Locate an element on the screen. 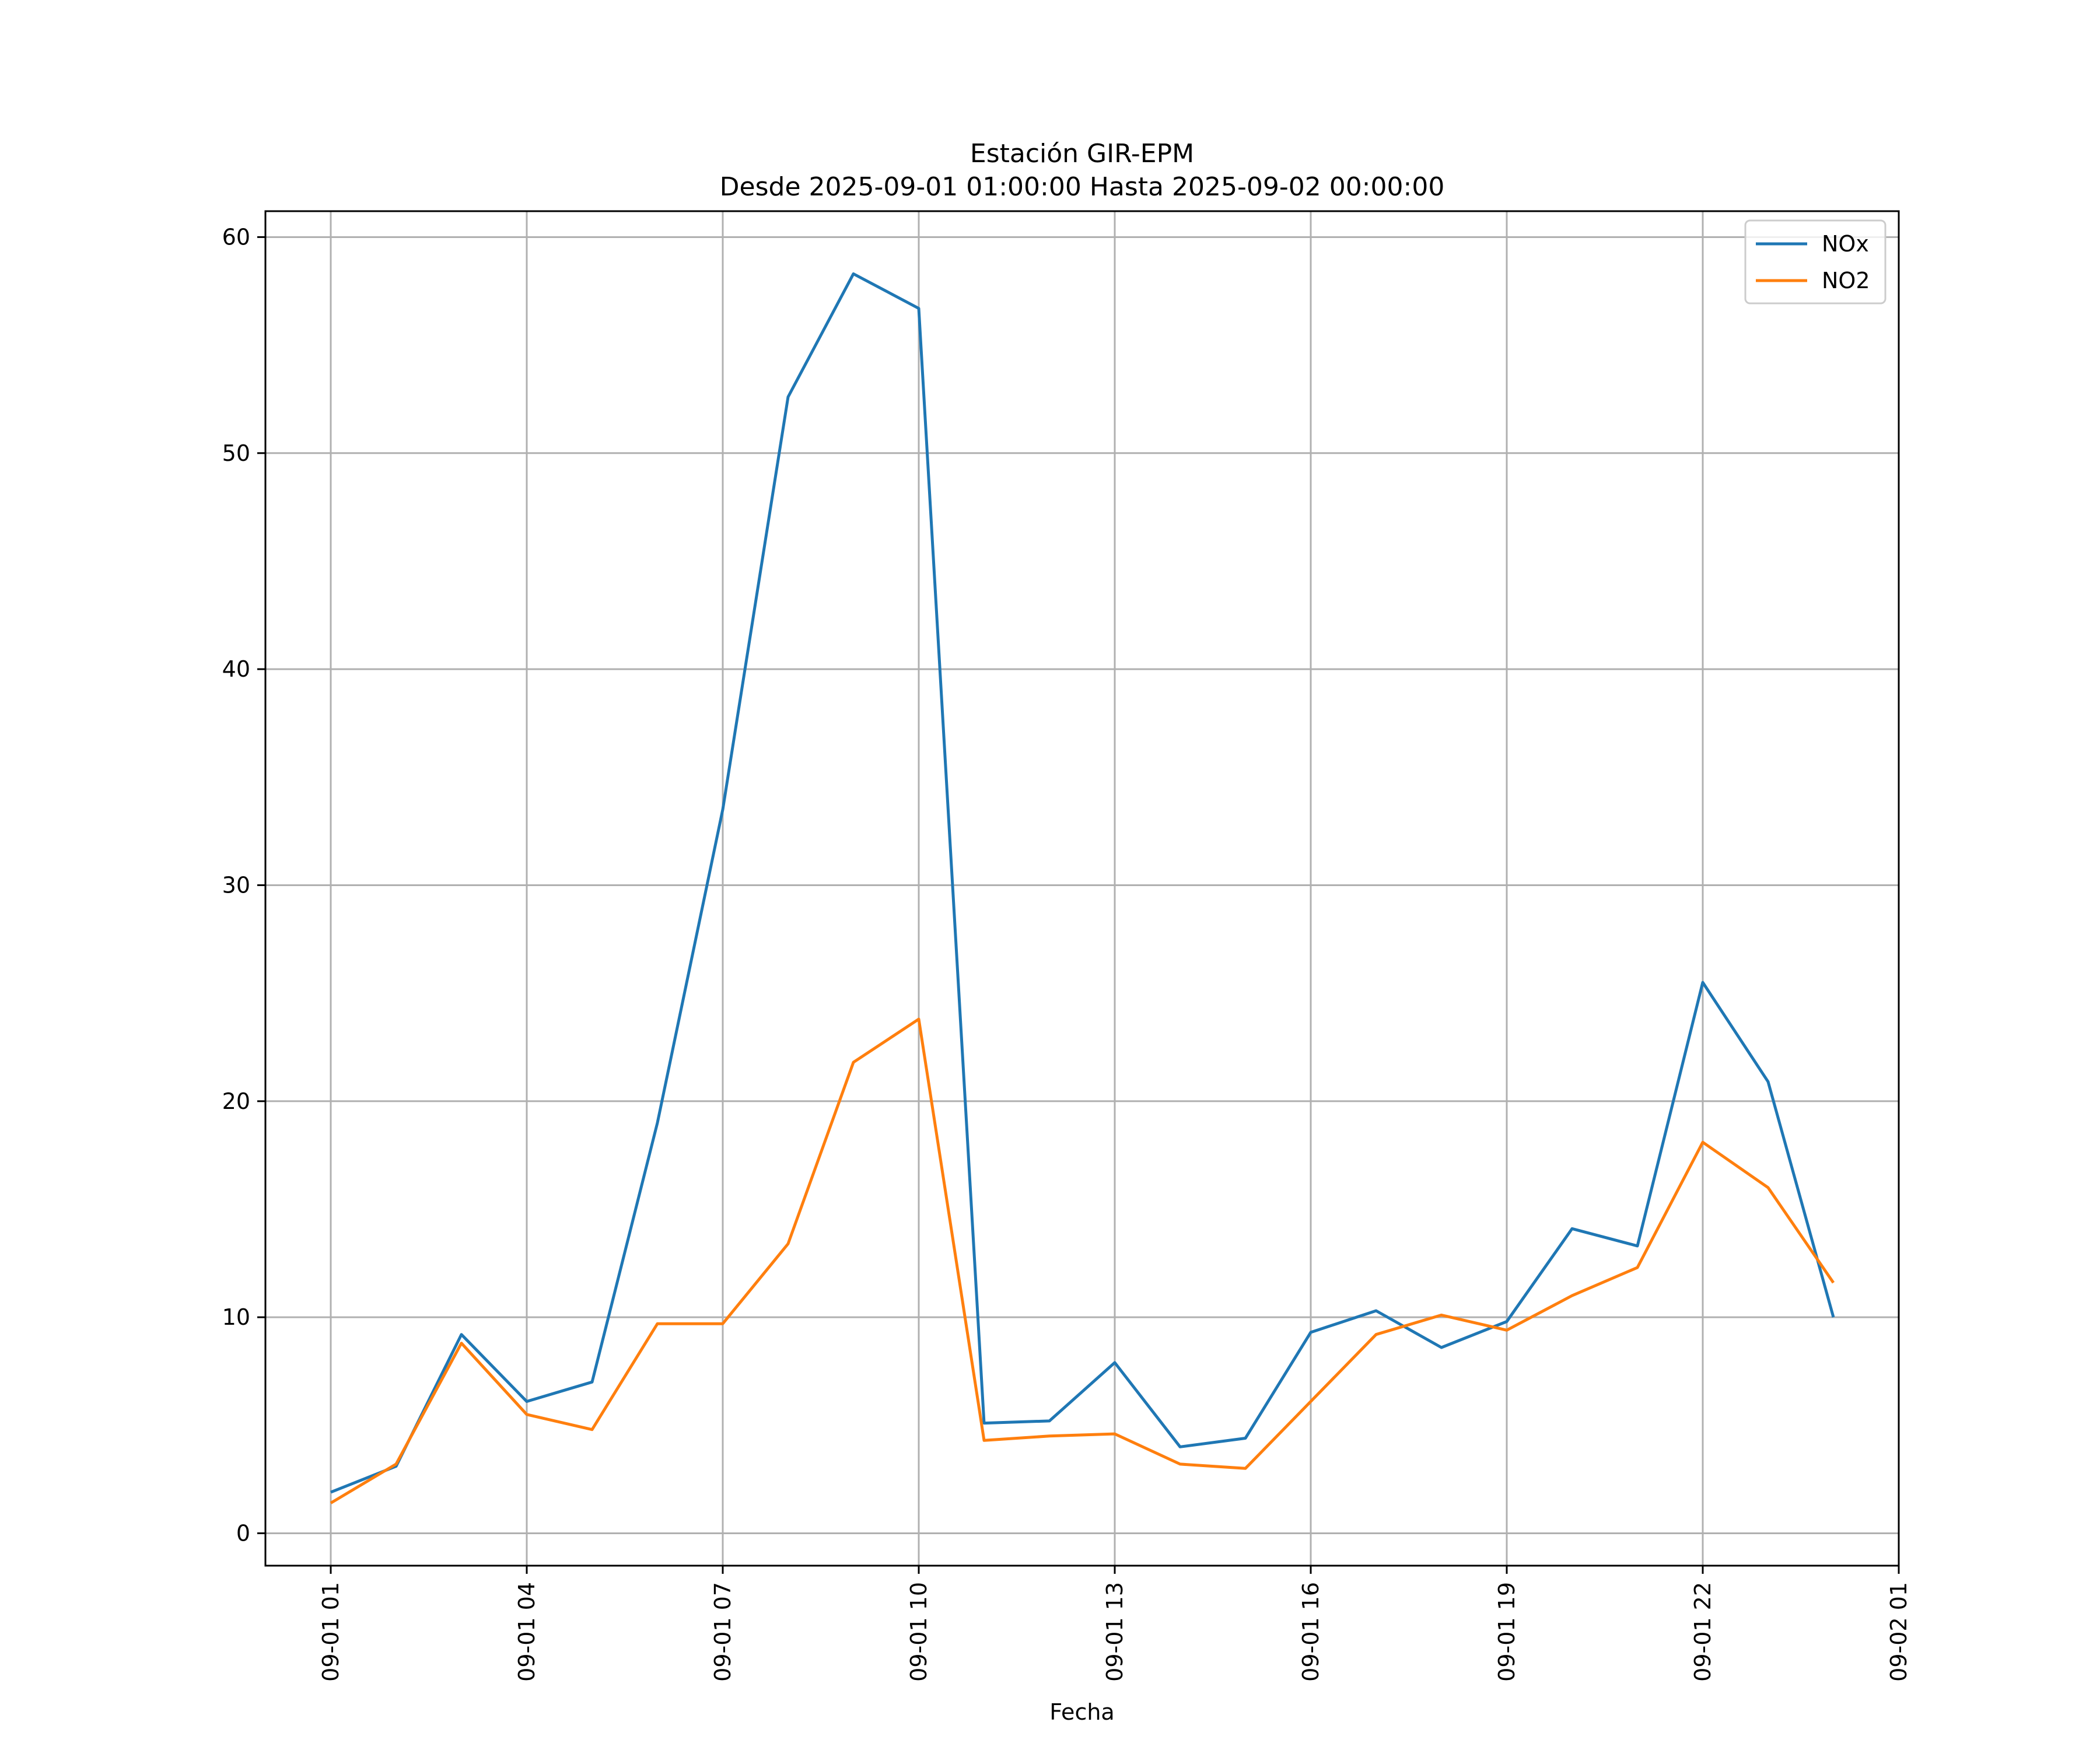 The width and height of the screenshot is (2100, 1750). x-tick-label: 09-01 22 is located at coordinates (1703, 1632).